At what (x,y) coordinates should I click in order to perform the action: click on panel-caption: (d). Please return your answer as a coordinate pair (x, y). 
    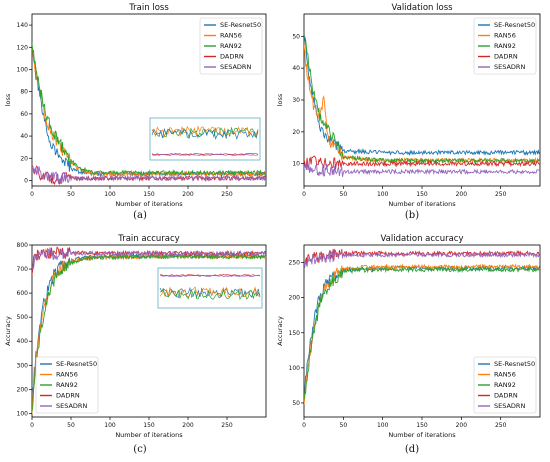
    Looking at the image, I should click on (412, 449).